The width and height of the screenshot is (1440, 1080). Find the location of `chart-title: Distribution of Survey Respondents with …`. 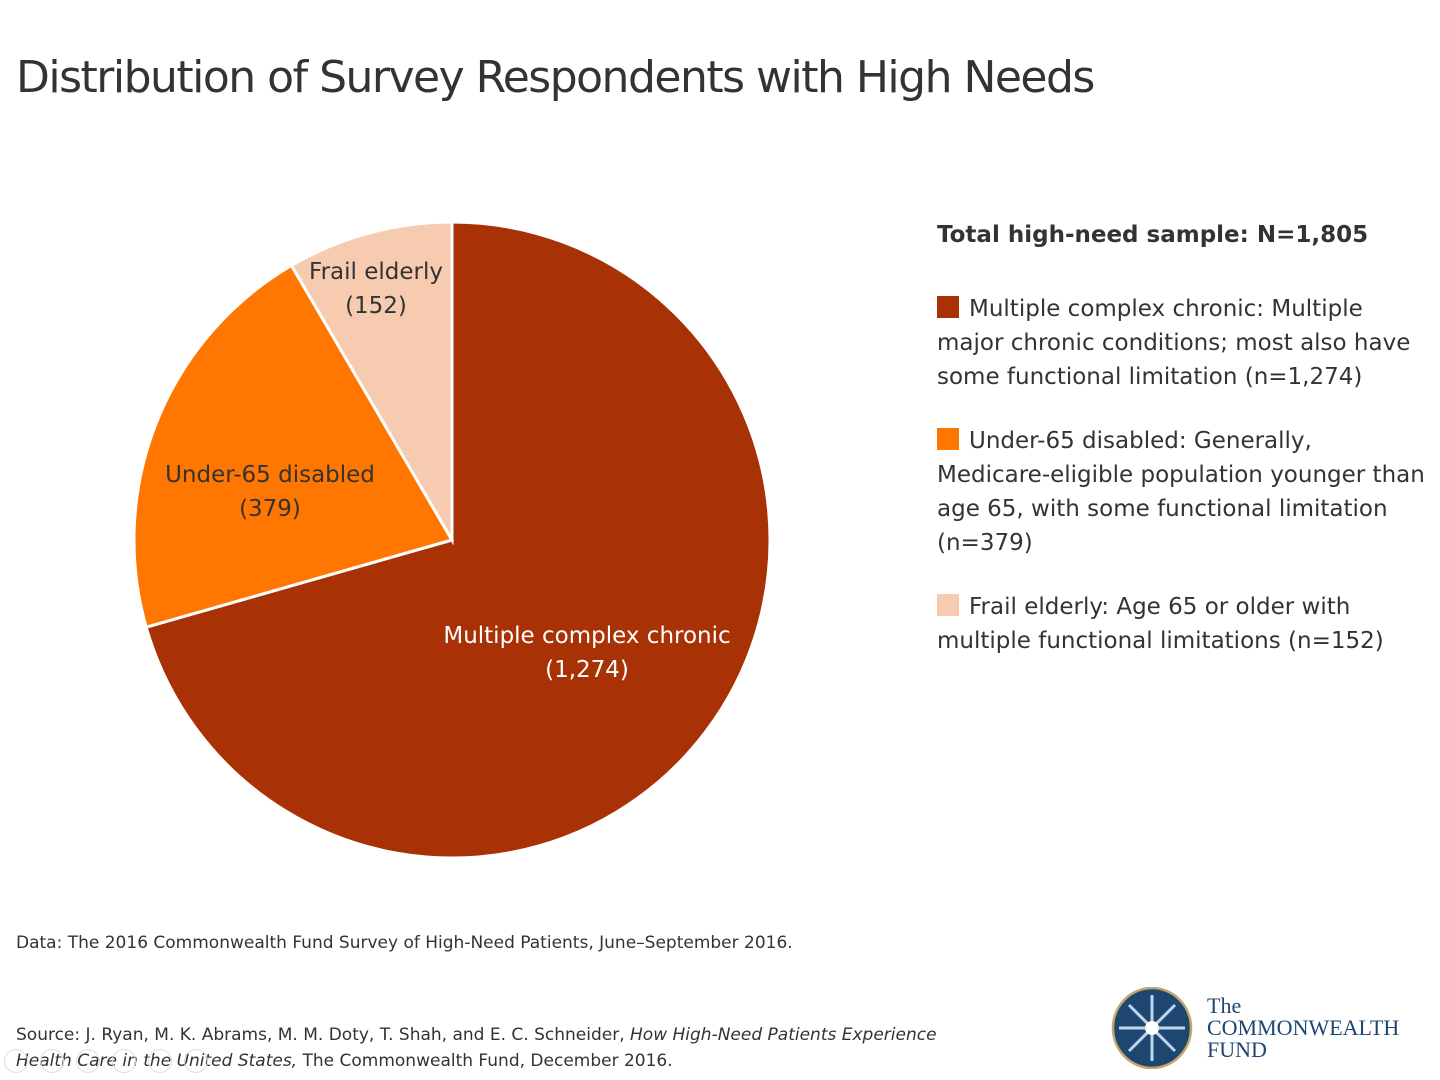

chart-title: Distribution of Survey Respondents with … is located at coordinates (555, 77).